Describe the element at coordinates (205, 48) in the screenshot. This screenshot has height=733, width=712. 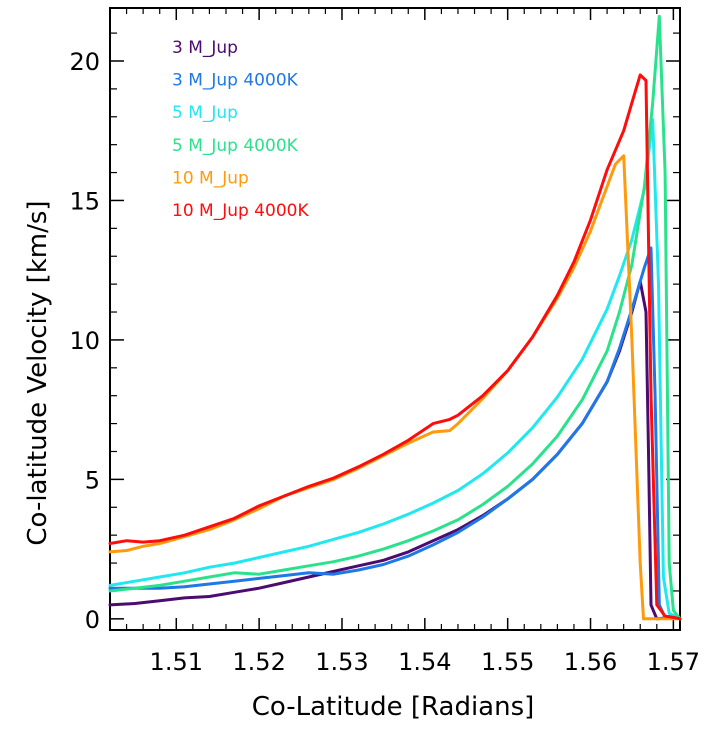
I see `legend-entry-1: 3 M_Jup` at that location.